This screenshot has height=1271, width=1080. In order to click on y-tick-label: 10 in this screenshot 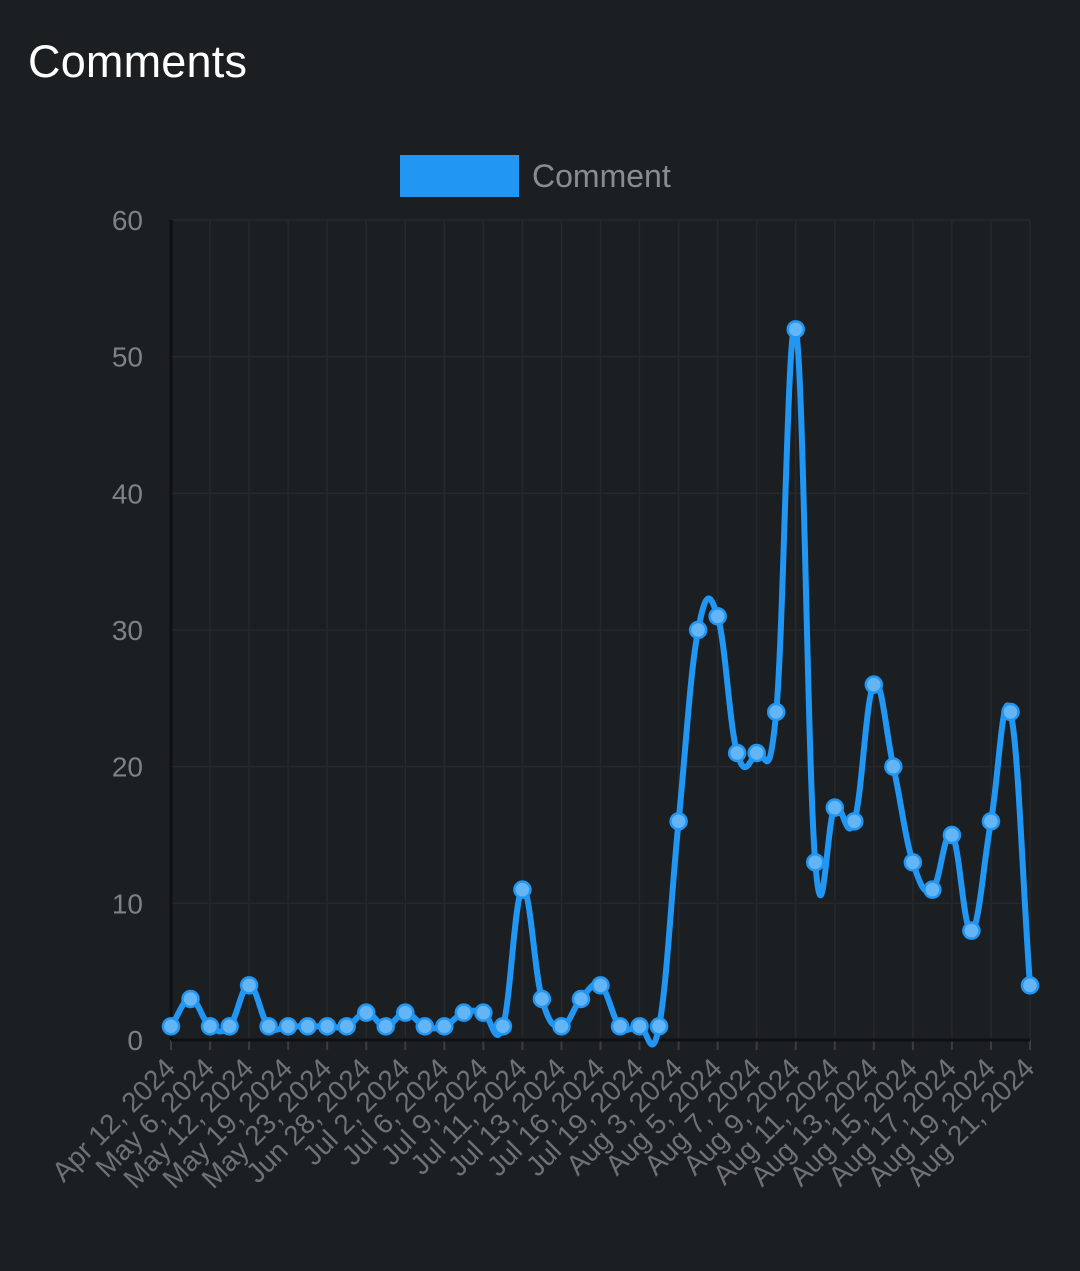, I will do `click(127, 903)`.